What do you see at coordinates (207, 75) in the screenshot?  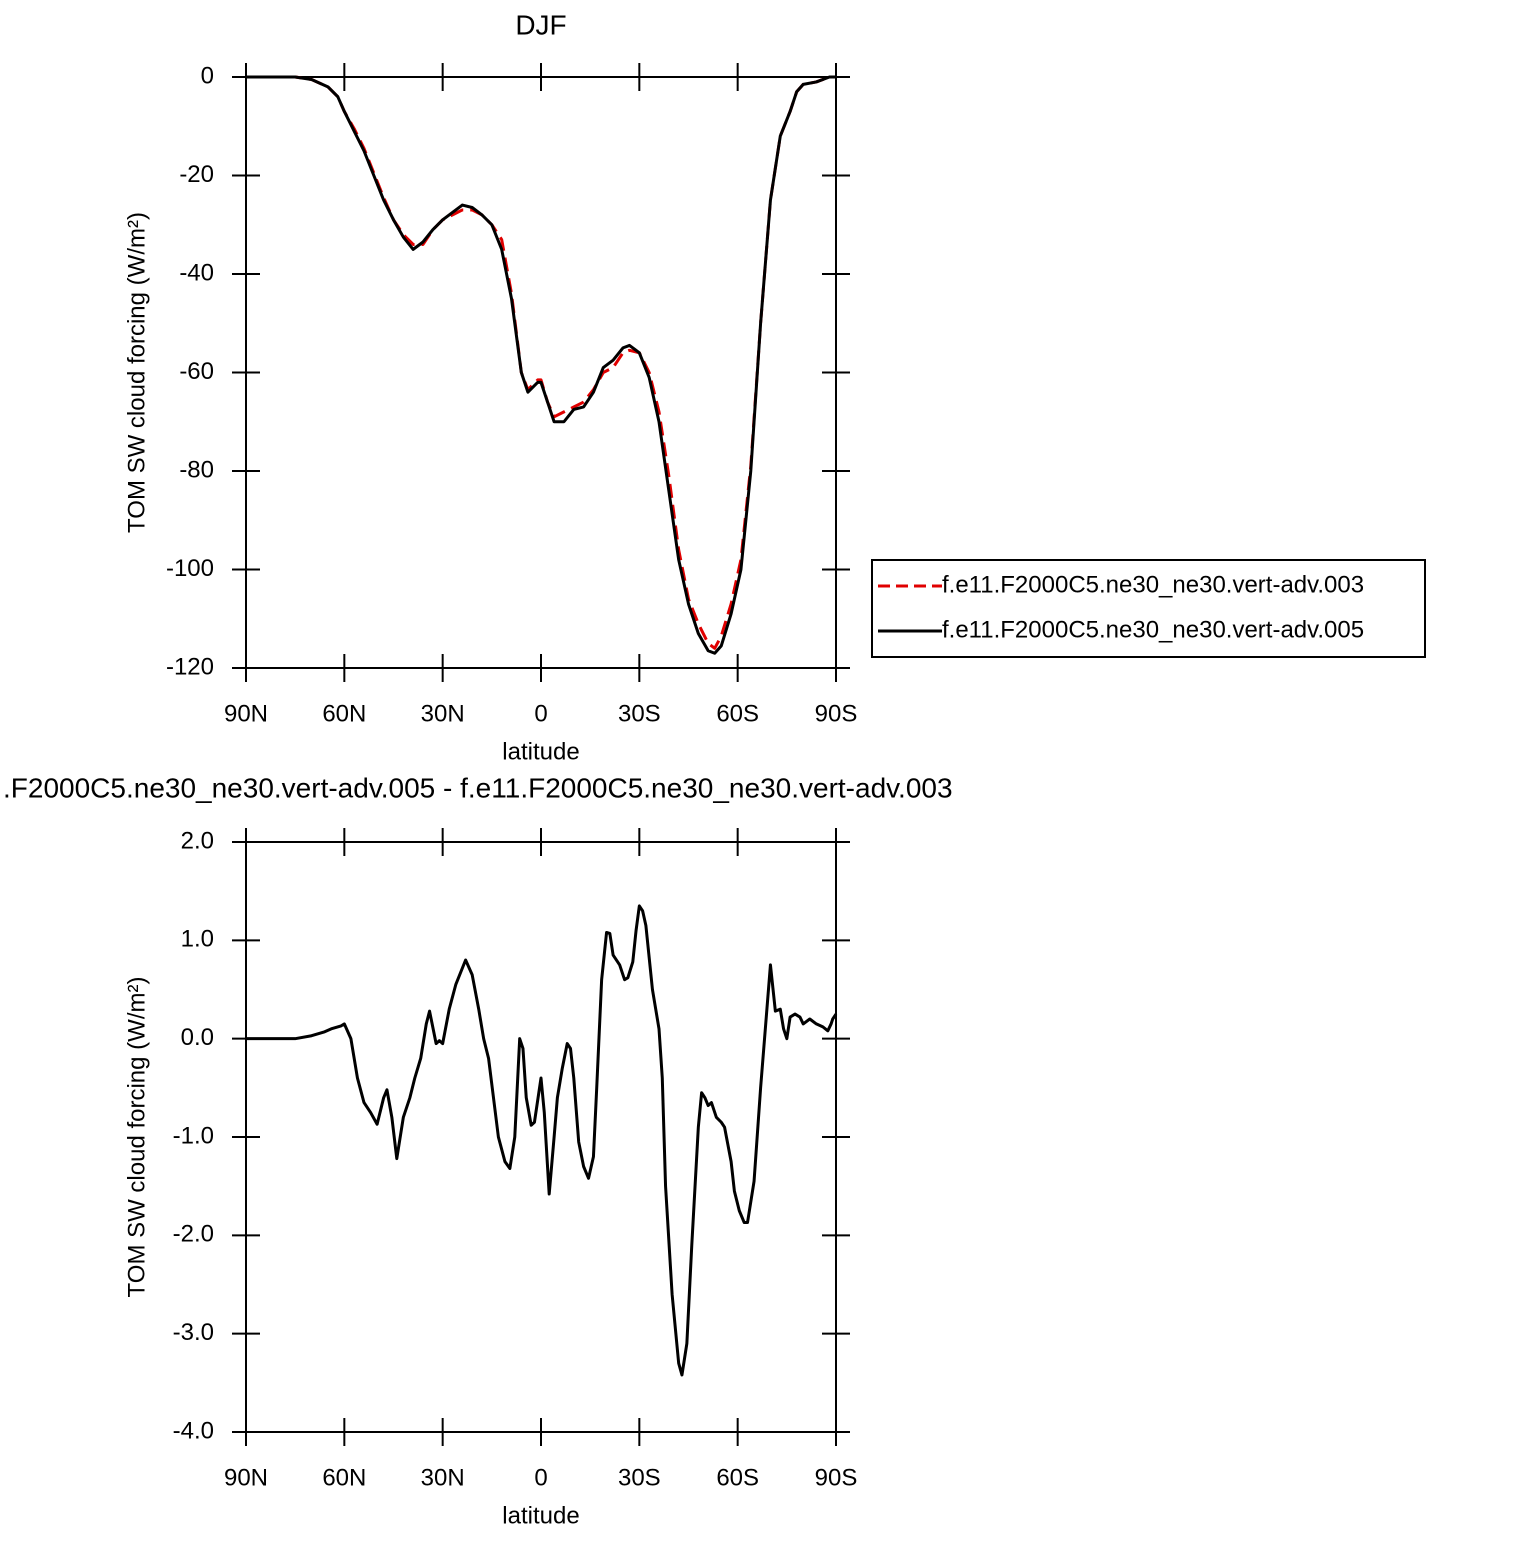 I see `y-tick-label: 0` at bounding box center [207, 75].